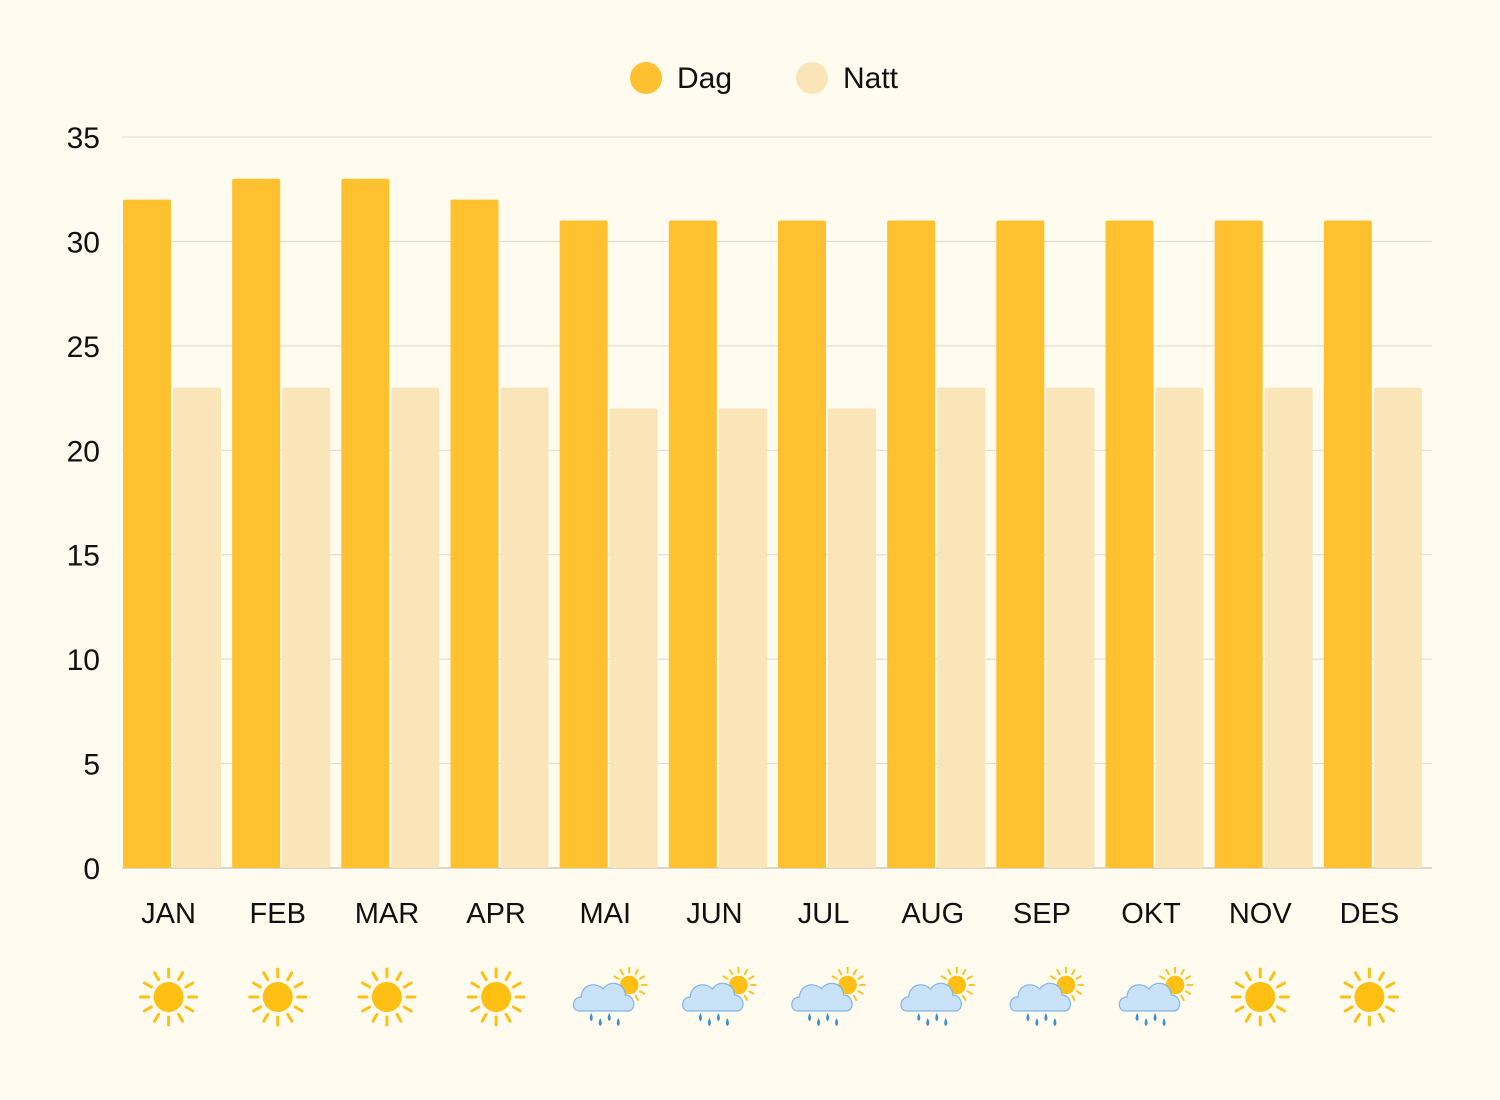 The height and width of the screenshot is (1100, 1500). Describe the element at coordinates (1042, 914) in the screenshot. I see `x-tick-label: SEP` at that location.